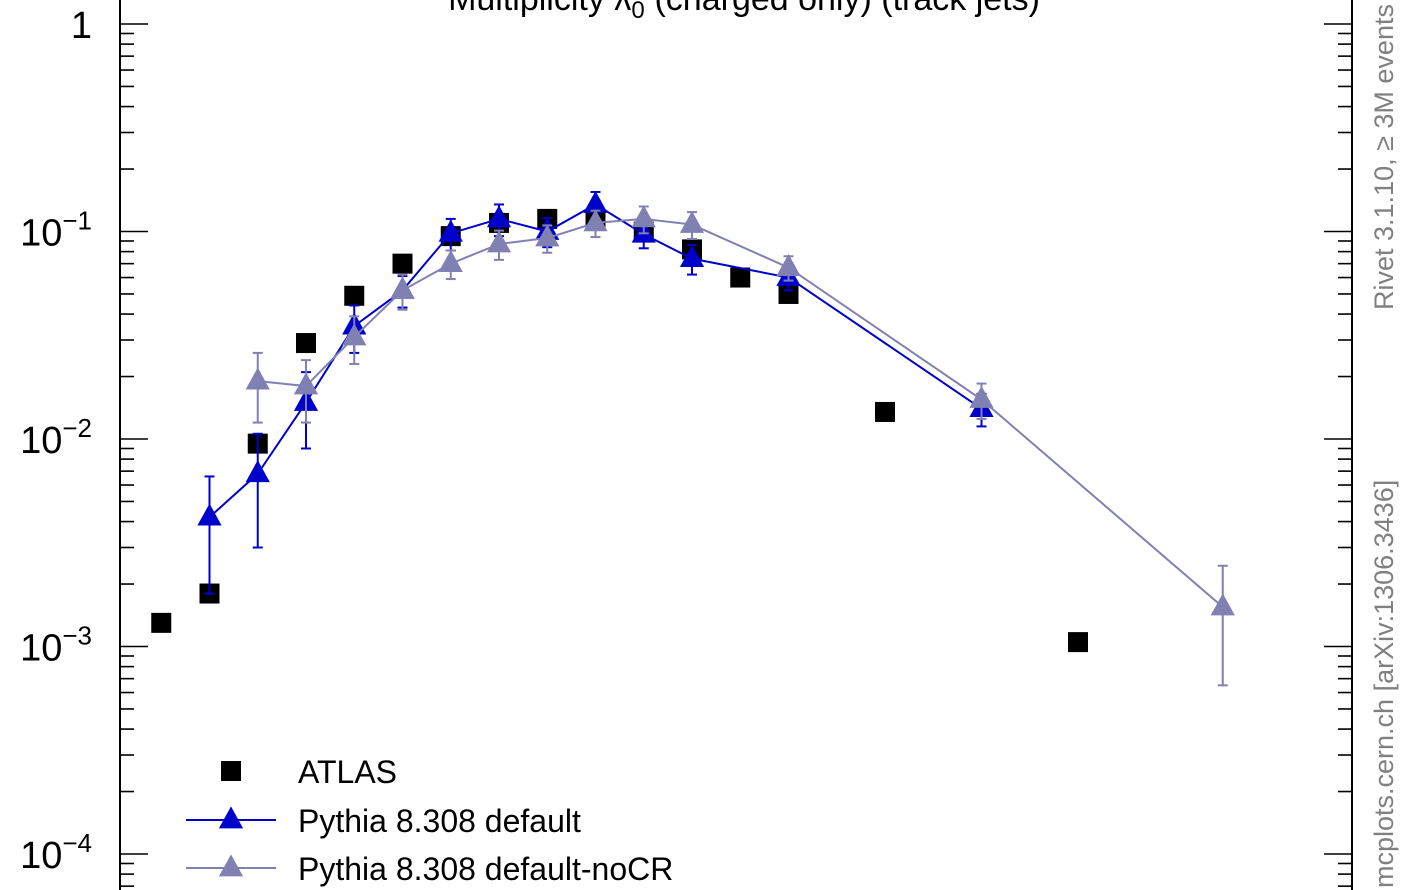 The width and height of the screenshot is (1411, 890). What do you see at coordinates (231, 771) in the screenshot?
I see `legend-marker-atlas` at bounding box center [231, 771].